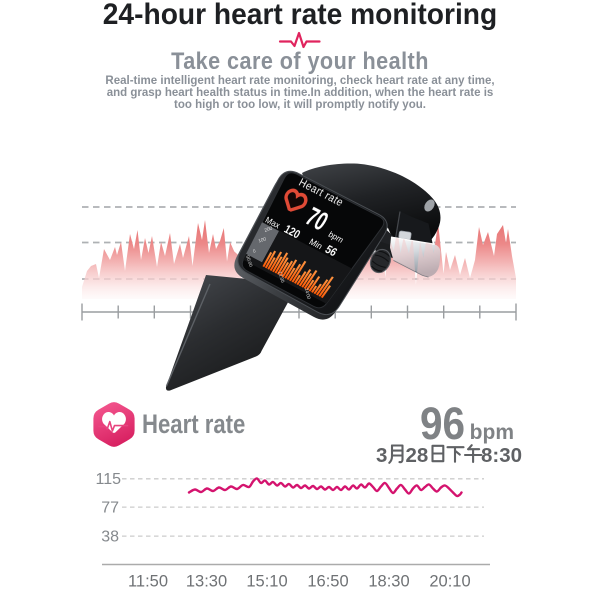 The width and height of the screenshot is (600, 600). What do you see at coordinates (108, 479) in the screenshot?
I see `svg-text: 115` at bounding box center [108, 479].